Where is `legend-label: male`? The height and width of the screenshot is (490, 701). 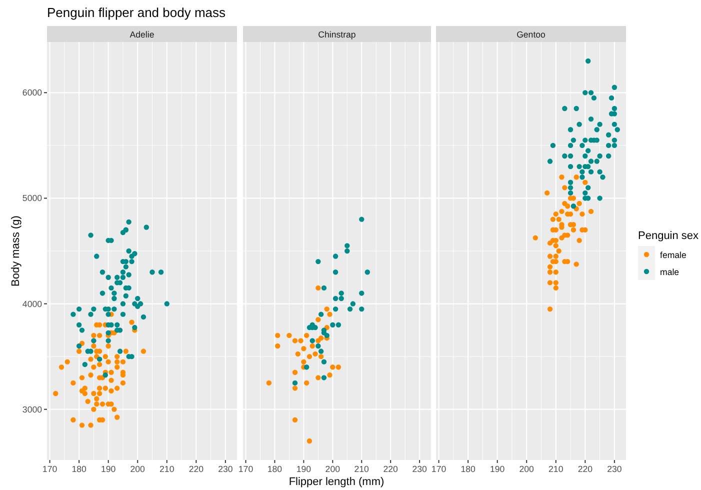
legend-label: male is located at coordinates (670, 272).